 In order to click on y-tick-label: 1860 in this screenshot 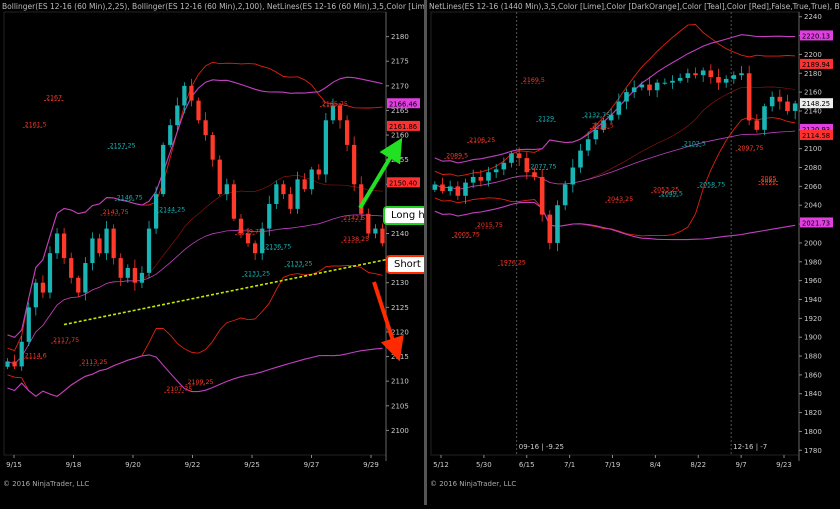, I will do `click(813, 375)`.